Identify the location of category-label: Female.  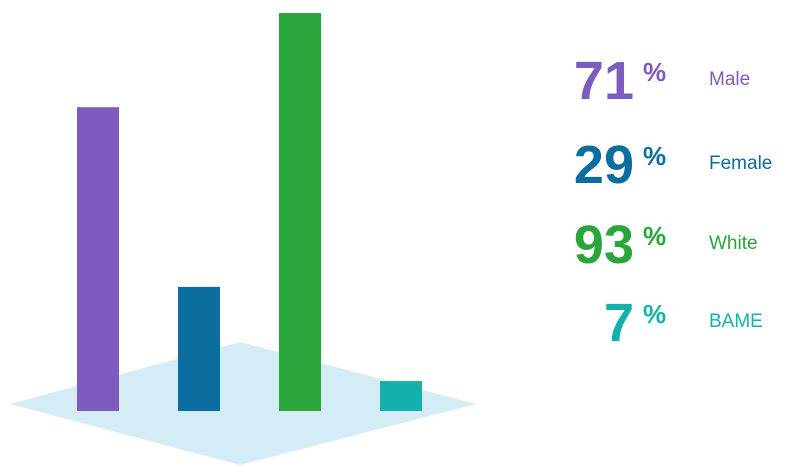
(740, 163).